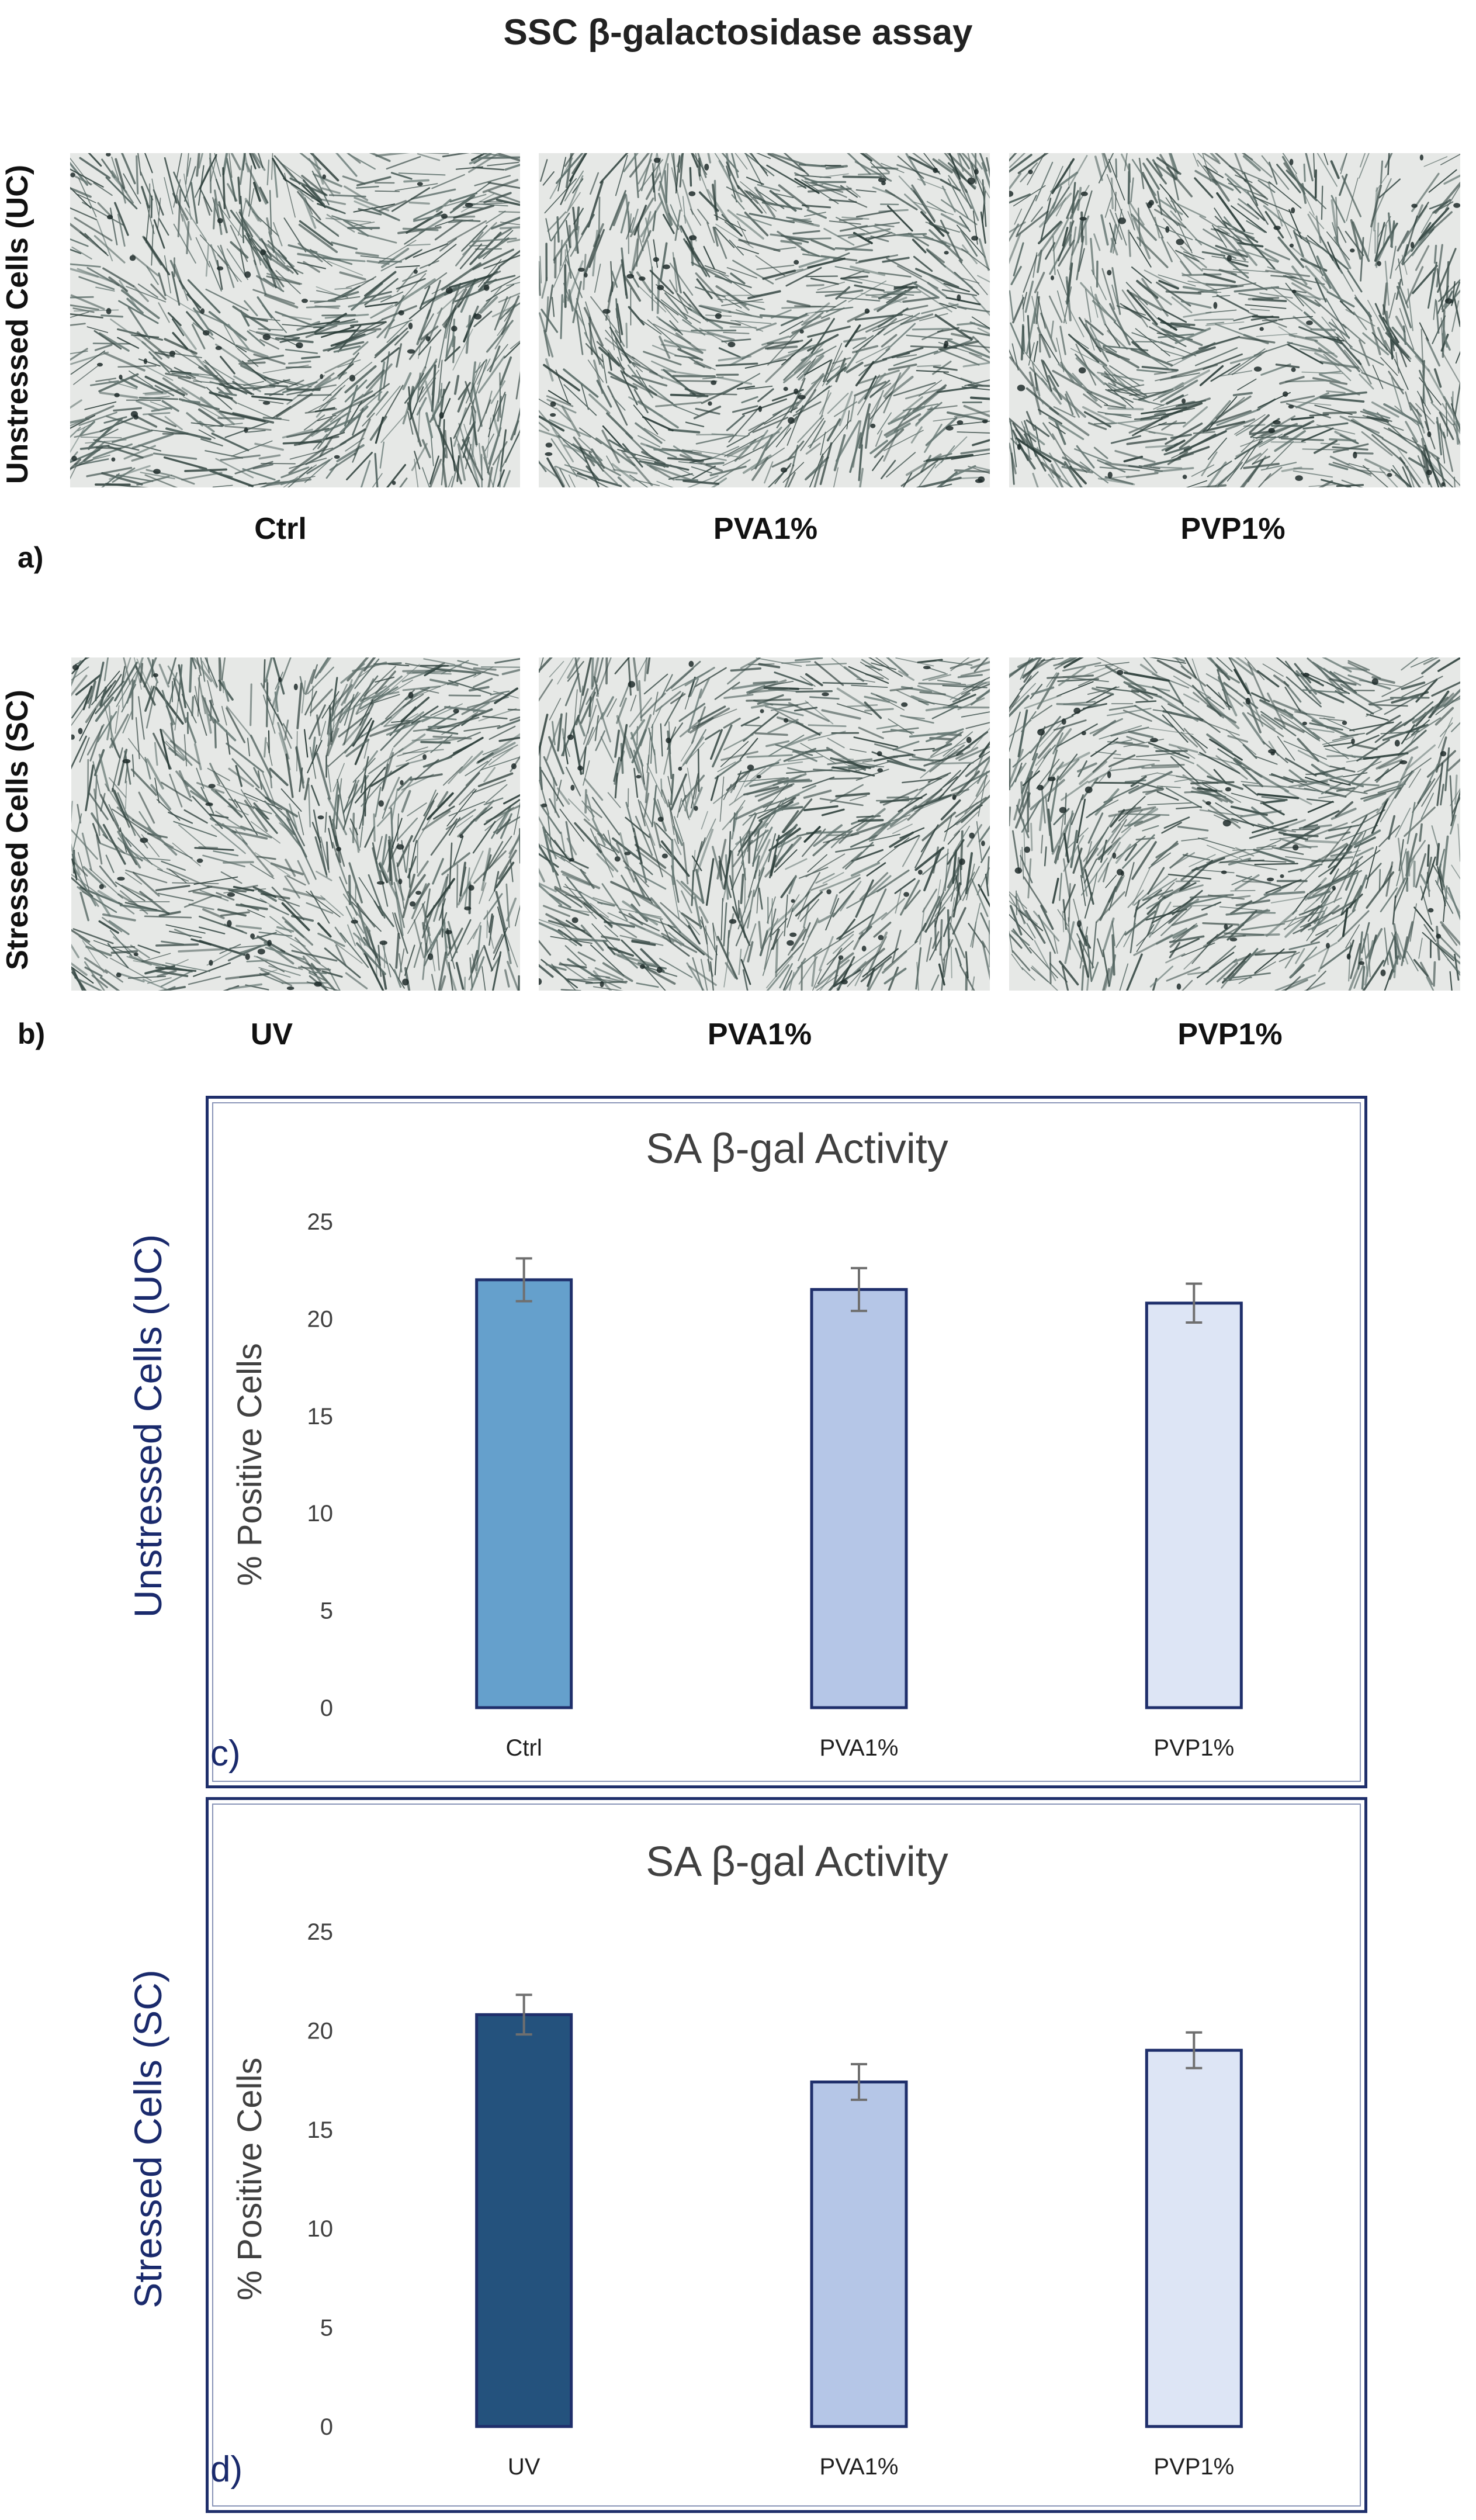 The image size is (1476, 2520). I want to click on chart-d-ytick-4: 20, so click(320, 2031).